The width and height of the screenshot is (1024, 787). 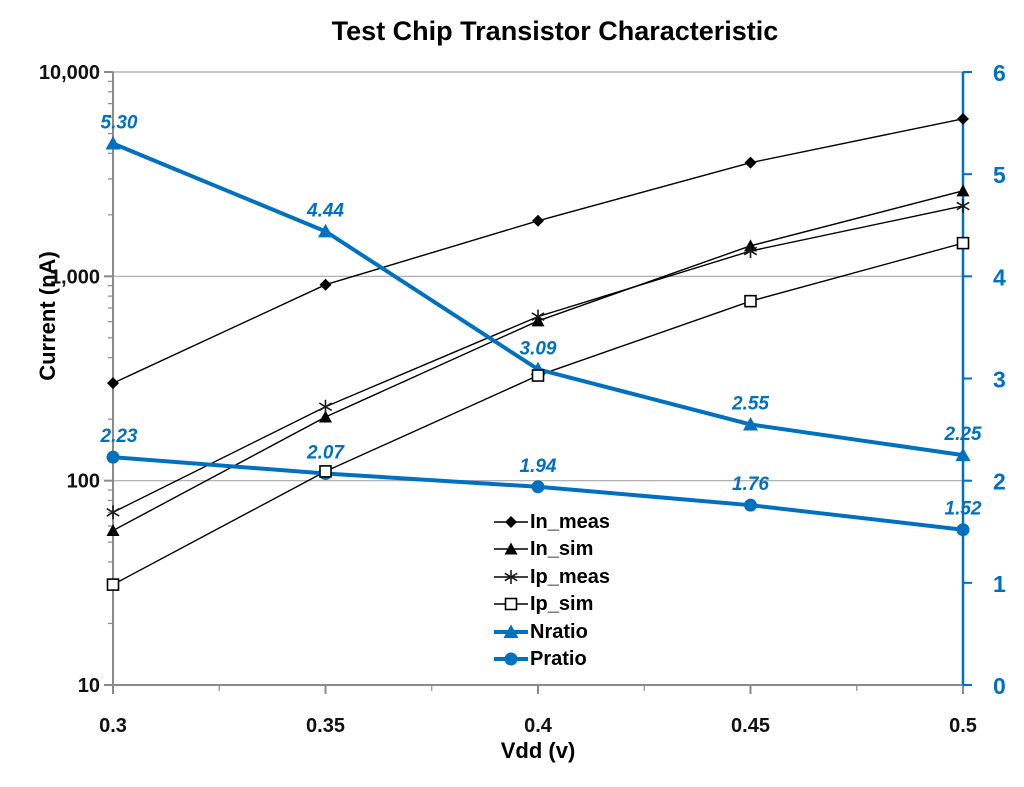 I want to click on x-axis-title: Vdd (v), so click(x=538, y=750).